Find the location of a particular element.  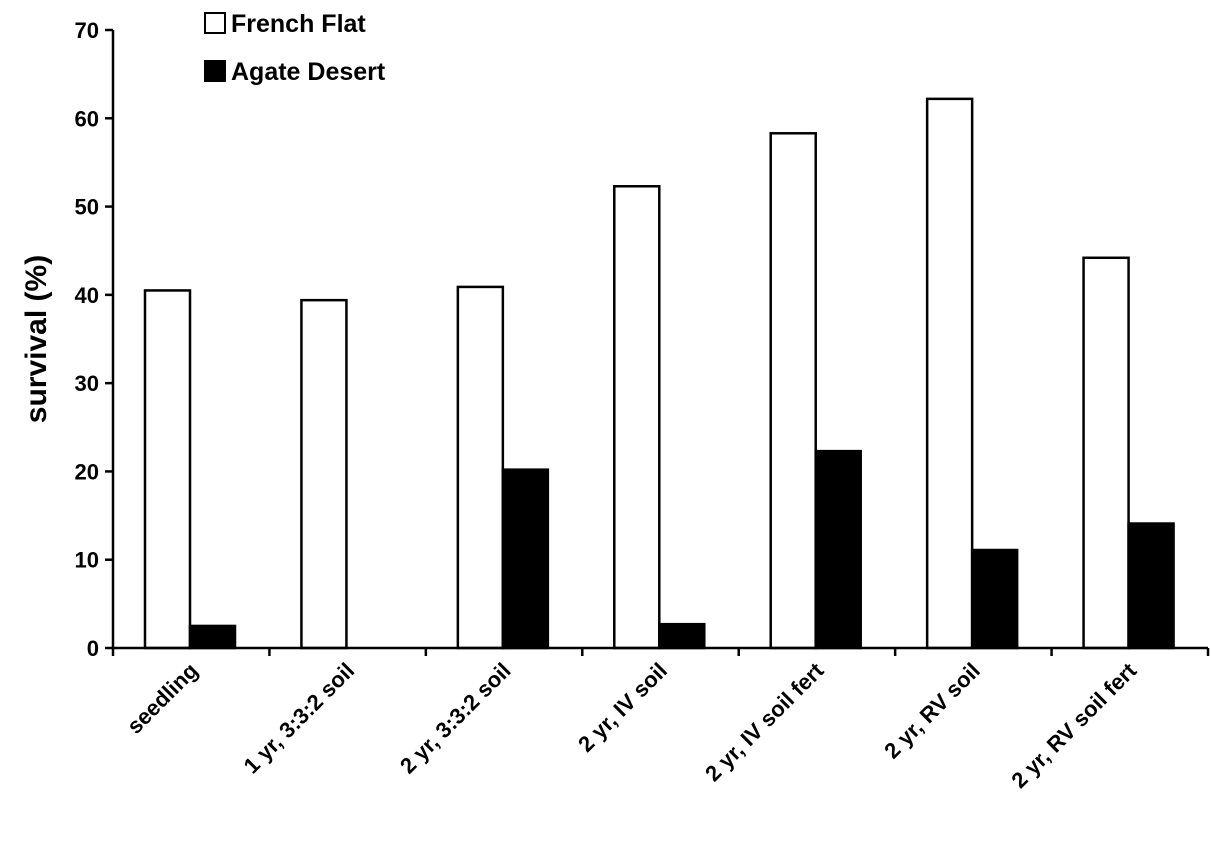

x-category-label: seedling is located at coordinates (162, 698).